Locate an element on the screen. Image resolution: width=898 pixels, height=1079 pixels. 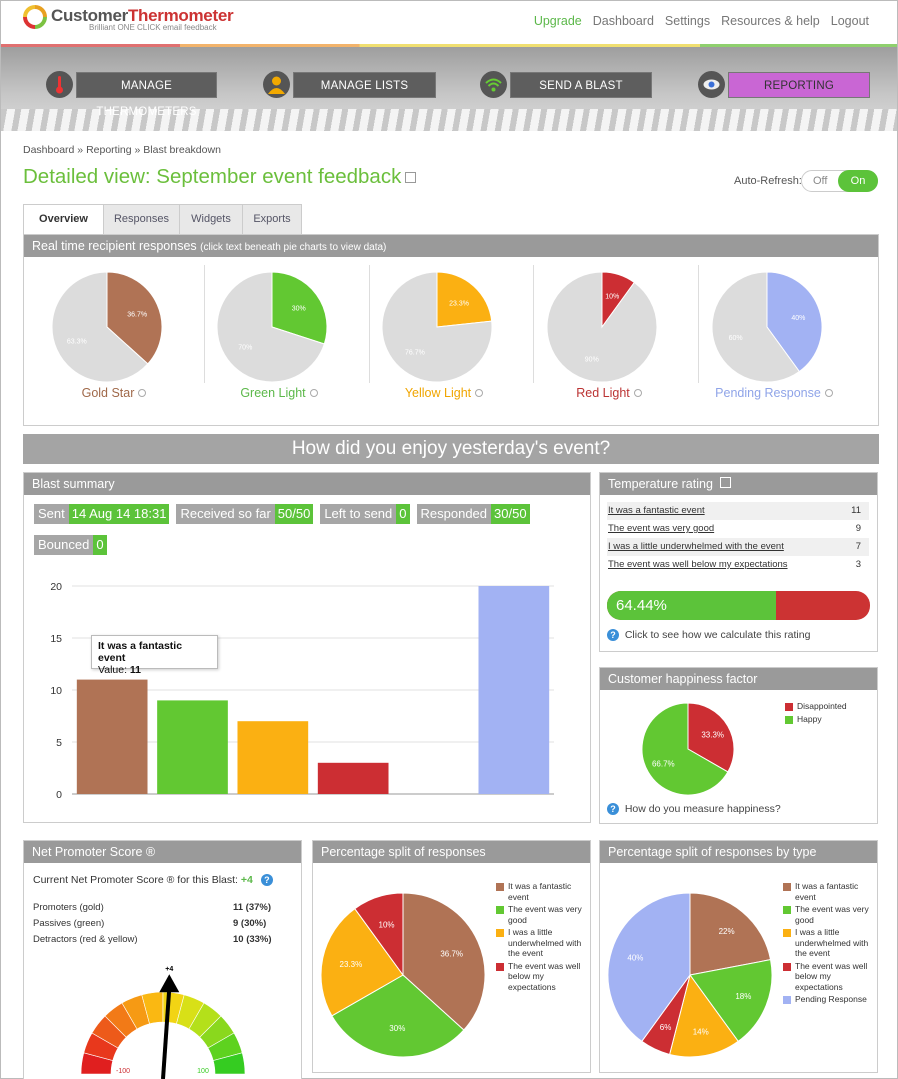
happiness-help-link: ? How do you measure happiness? is located at coordinates (694, 809).